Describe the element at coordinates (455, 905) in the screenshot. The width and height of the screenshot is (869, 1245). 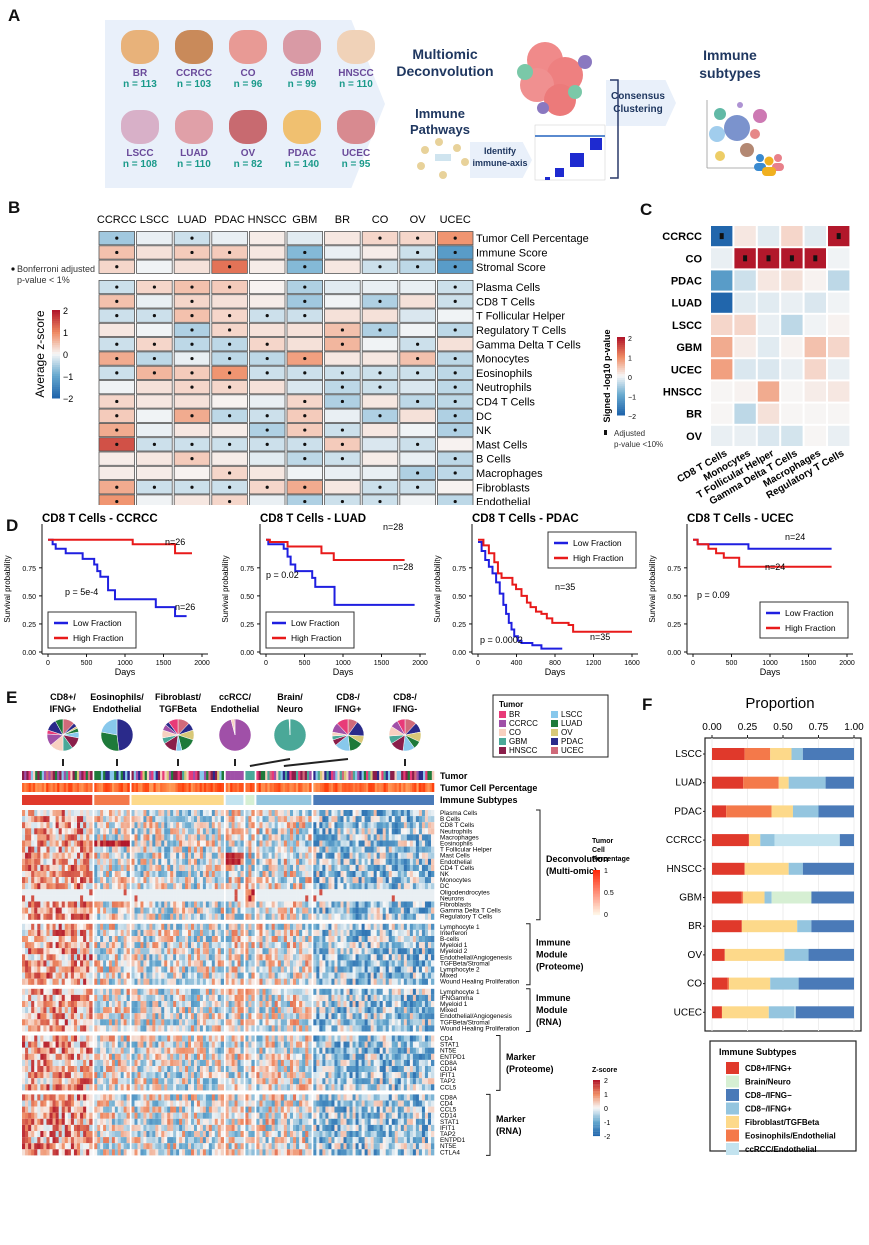
I see `row-label: Fibroblasts` at that location.